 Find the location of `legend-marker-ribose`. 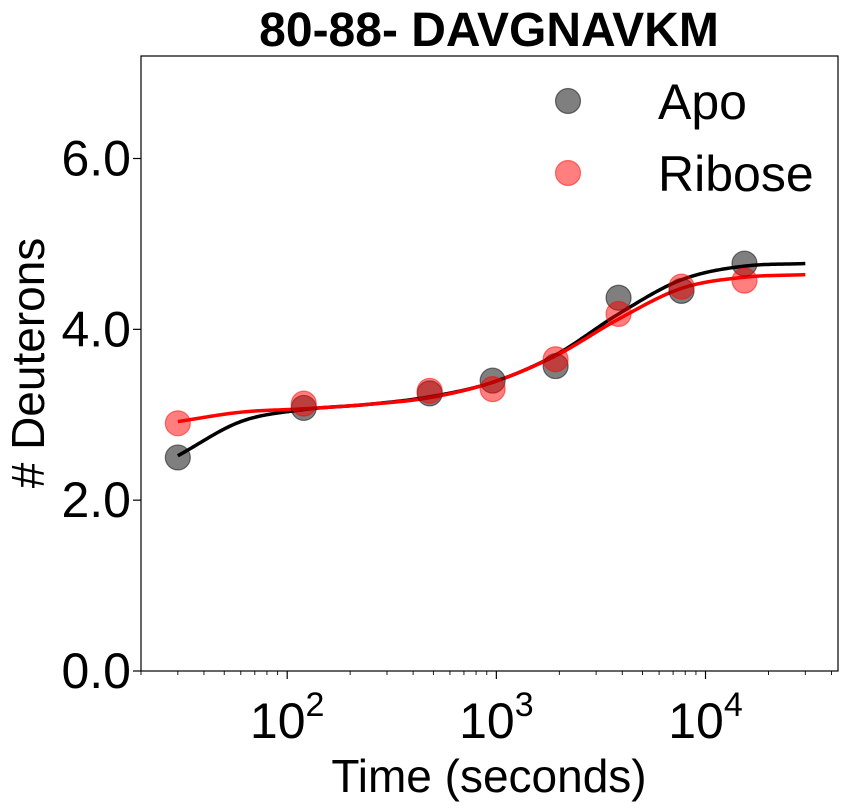

legend-marker-ribose is located at coordinates (568, 173).